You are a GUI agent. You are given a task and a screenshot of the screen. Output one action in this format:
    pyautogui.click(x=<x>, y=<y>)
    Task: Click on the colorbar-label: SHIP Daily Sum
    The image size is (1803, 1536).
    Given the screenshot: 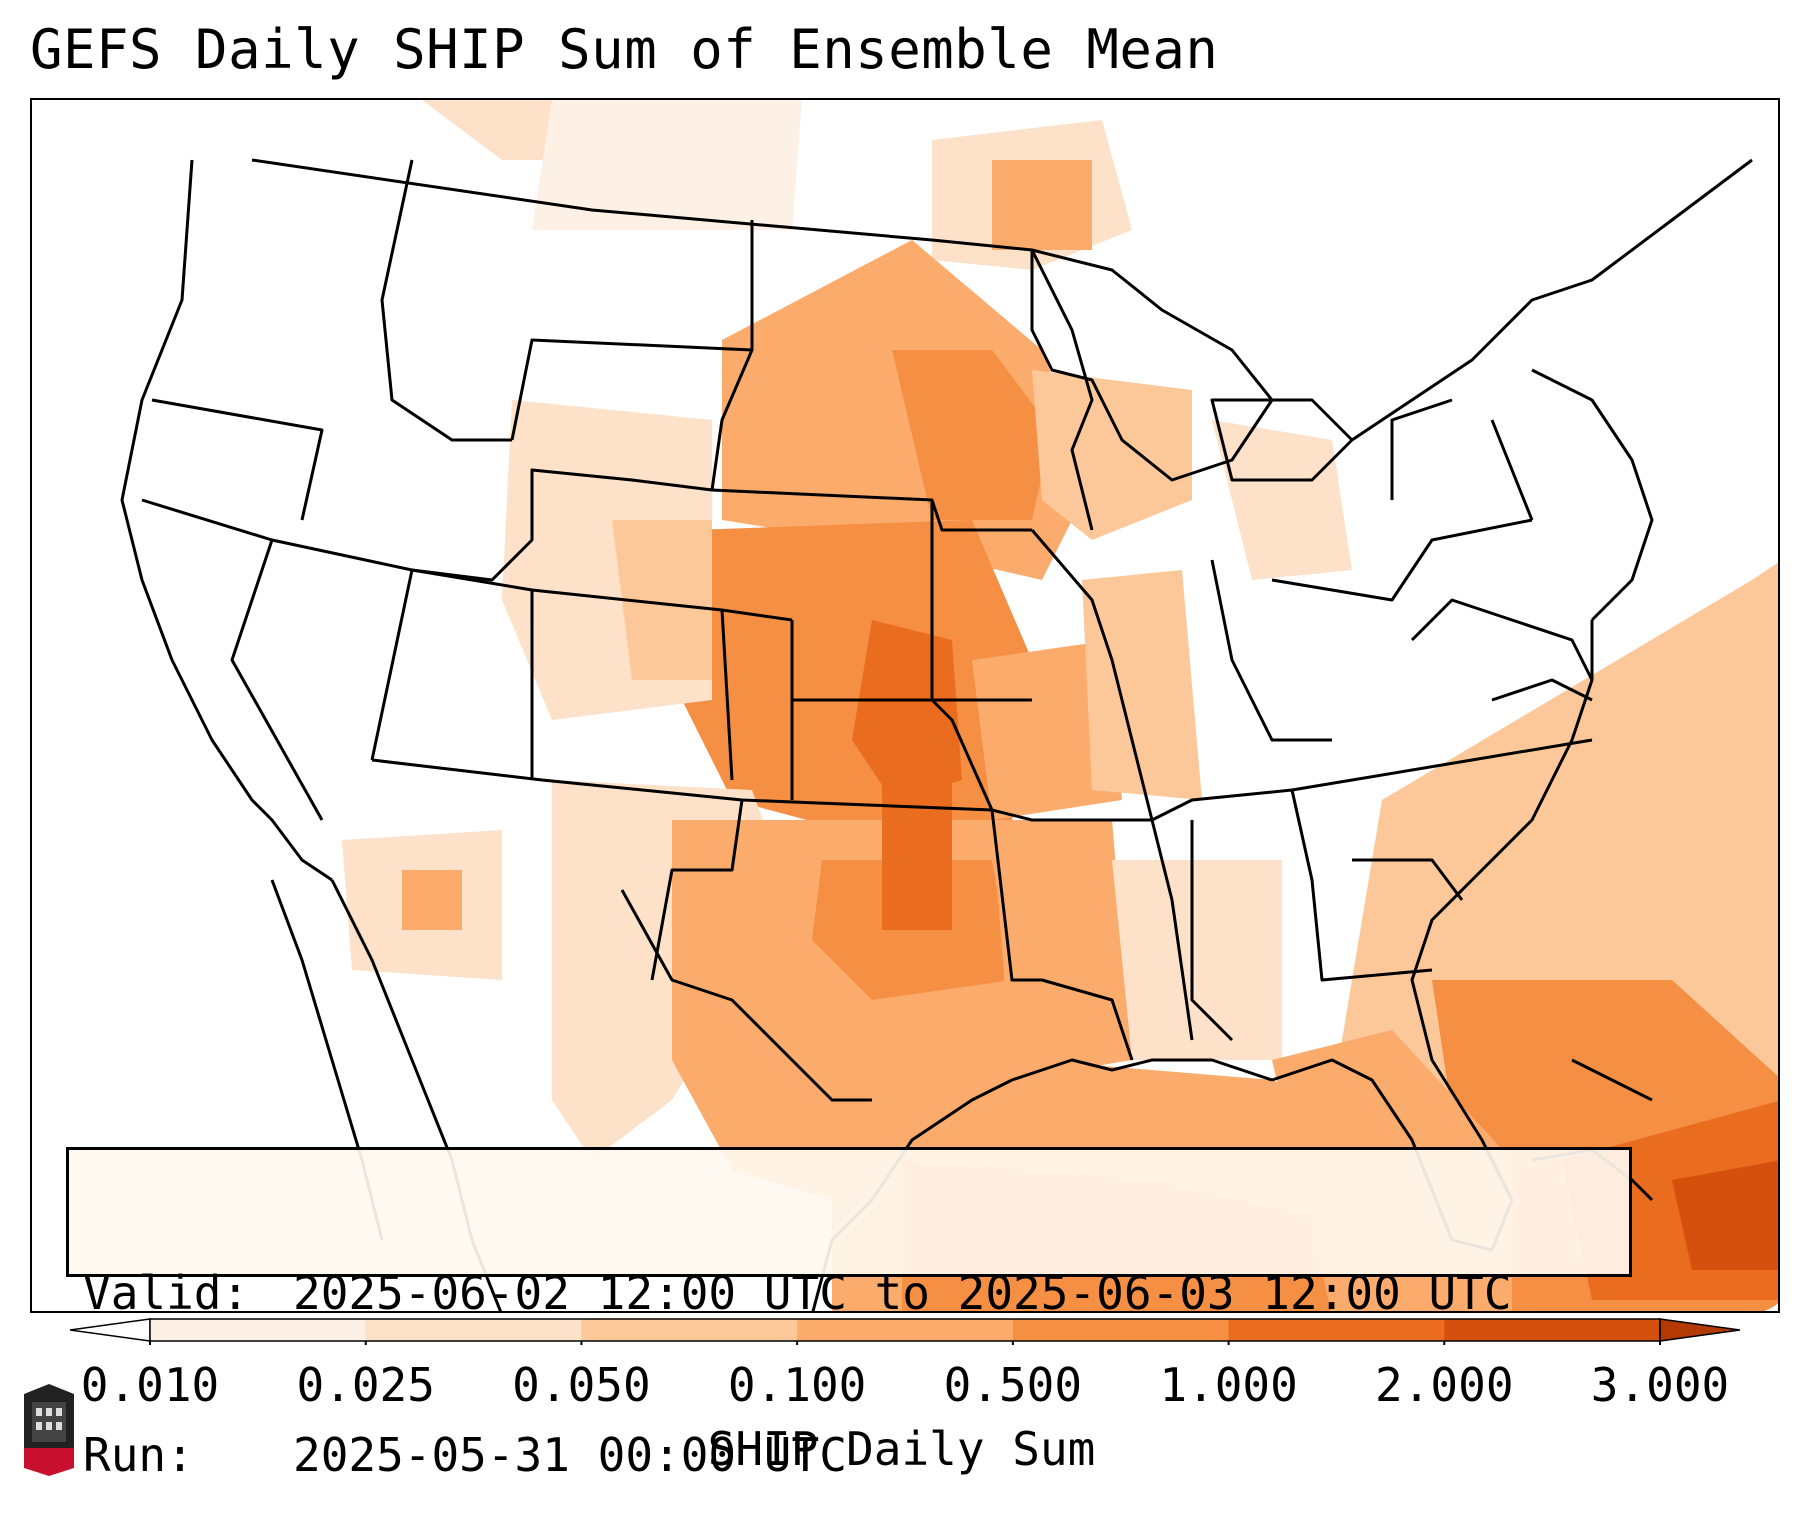 What is the action you would take?
    pyautogui.click(x=901, y=1449)
    